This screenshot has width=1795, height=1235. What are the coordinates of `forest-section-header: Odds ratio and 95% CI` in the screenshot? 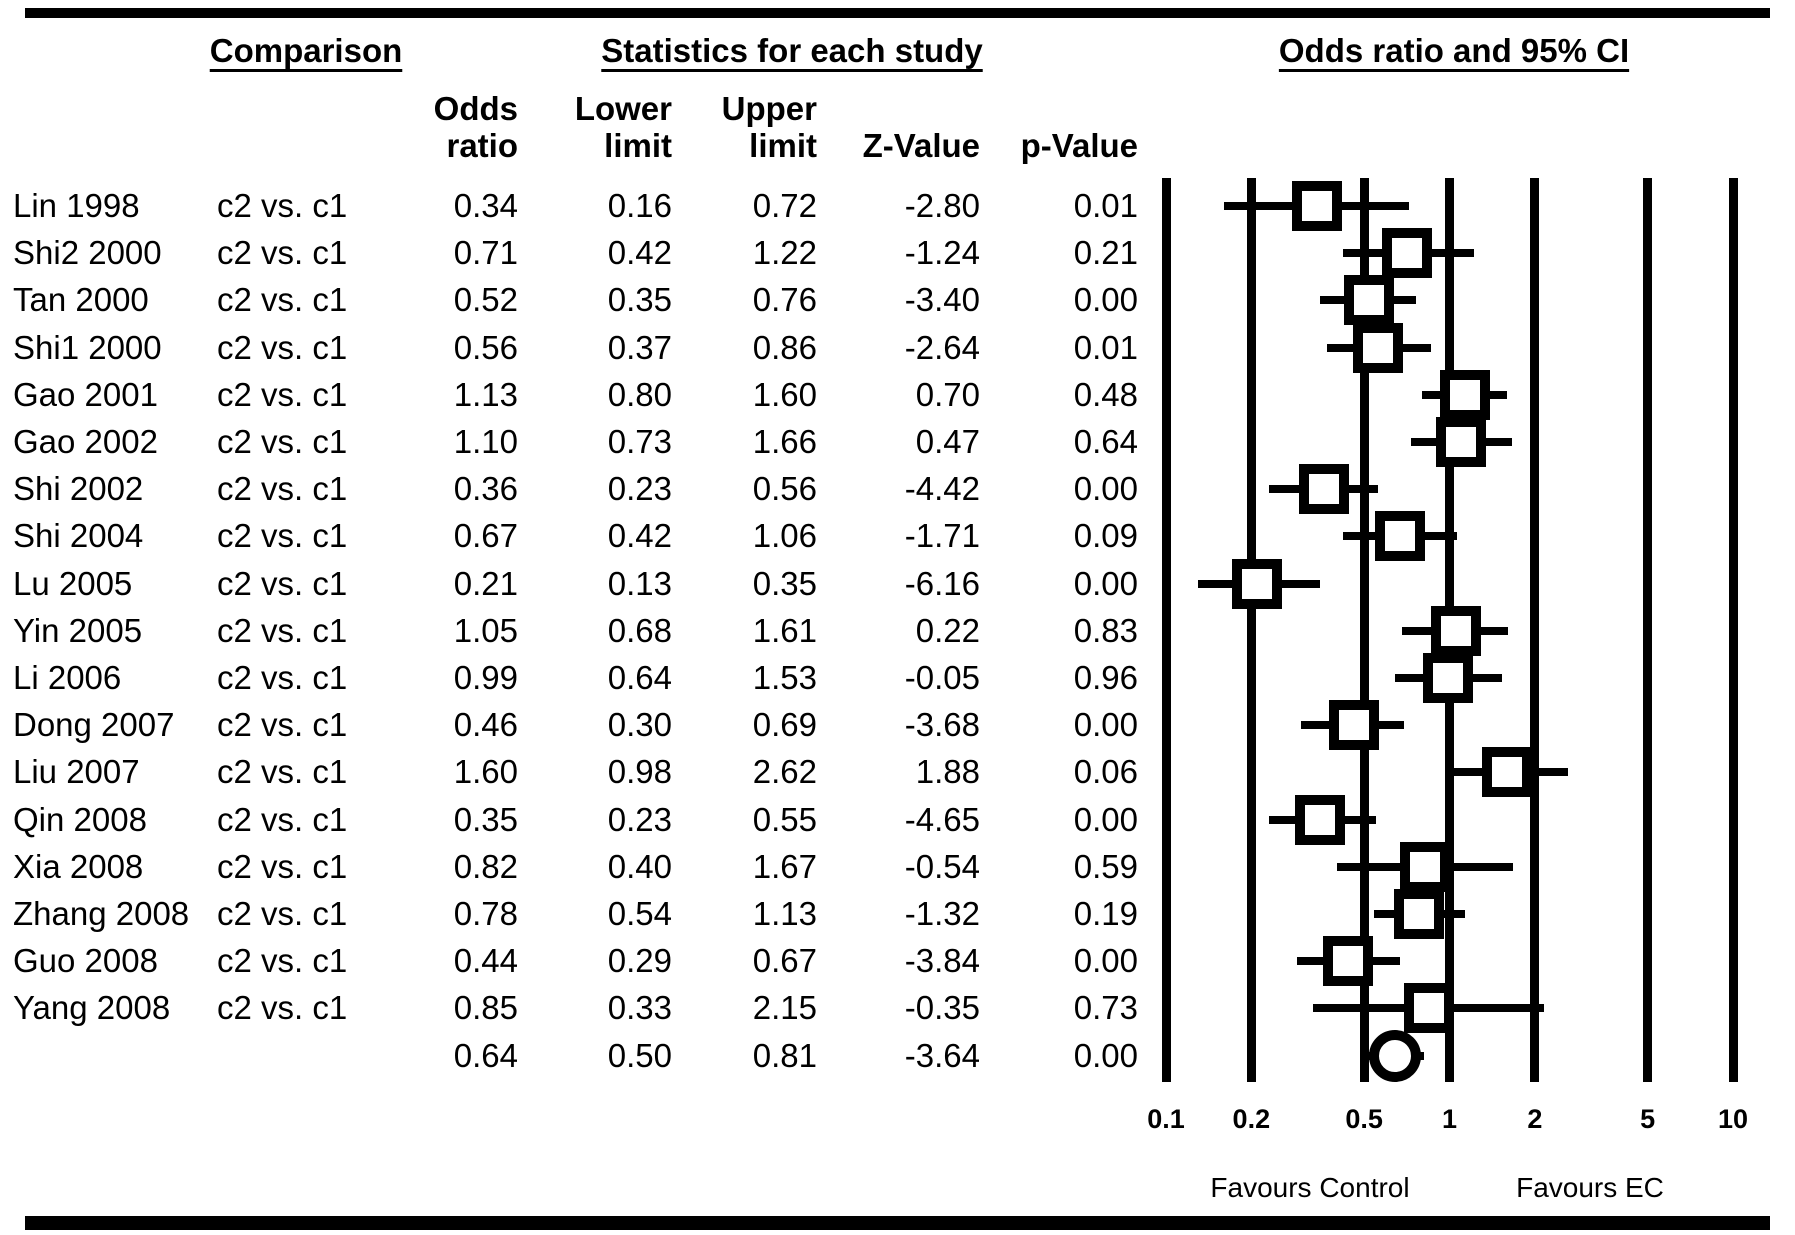 It's located at (1454, 50).